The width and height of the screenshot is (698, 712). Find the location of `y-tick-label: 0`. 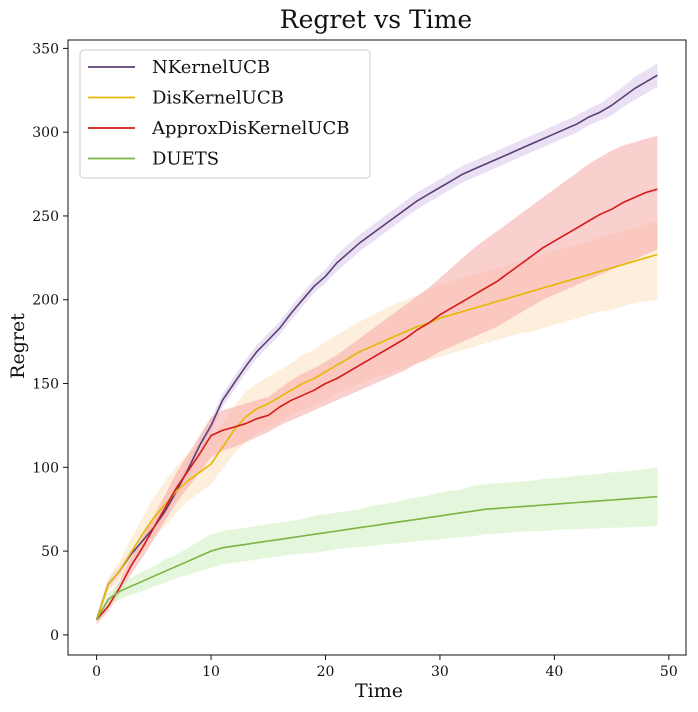

y-tick-label: 0 is located at coordinates (54, 636).